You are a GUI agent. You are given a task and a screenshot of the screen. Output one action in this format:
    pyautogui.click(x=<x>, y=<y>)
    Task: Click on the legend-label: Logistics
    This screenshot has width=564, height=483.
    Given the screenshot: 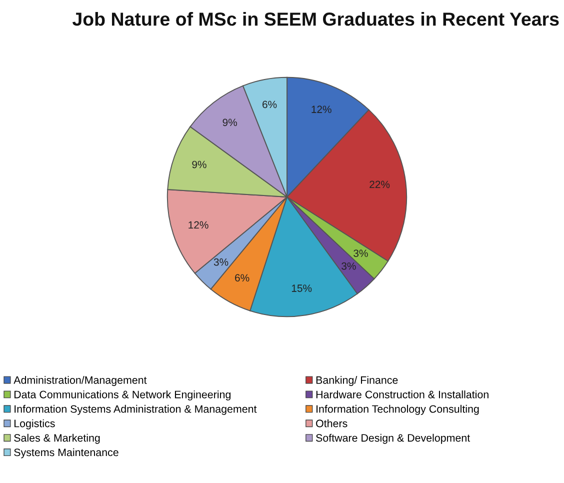 What is the action you would take?
    pyautogui.click(x=34, y=424)
    